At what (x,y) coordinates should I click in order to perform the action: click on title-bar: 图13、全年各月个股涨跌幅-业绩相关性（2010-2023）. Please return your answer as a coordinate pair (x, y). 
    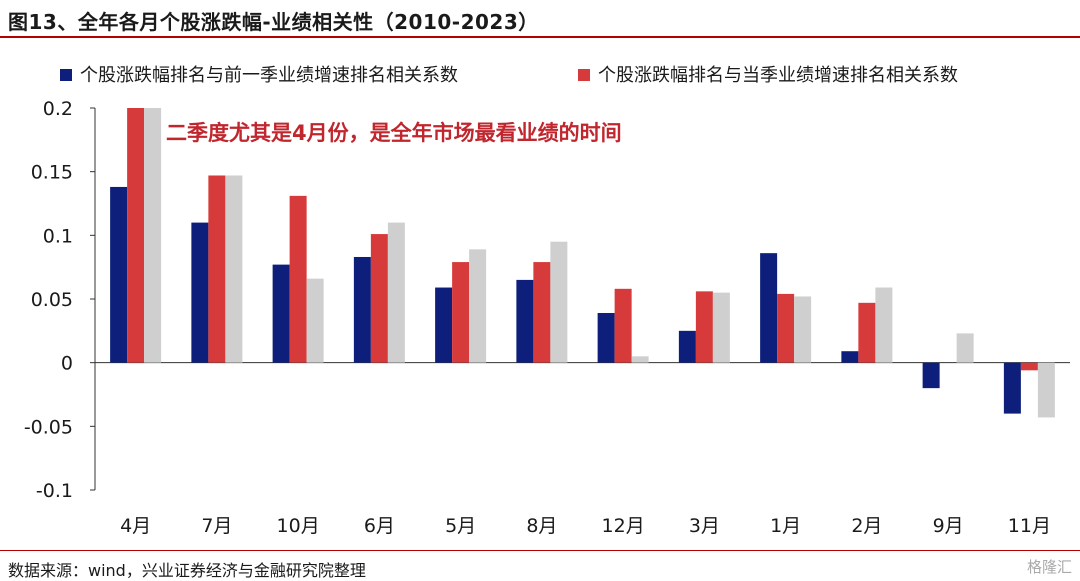
    Looking at the image, I should click on (540, 18).